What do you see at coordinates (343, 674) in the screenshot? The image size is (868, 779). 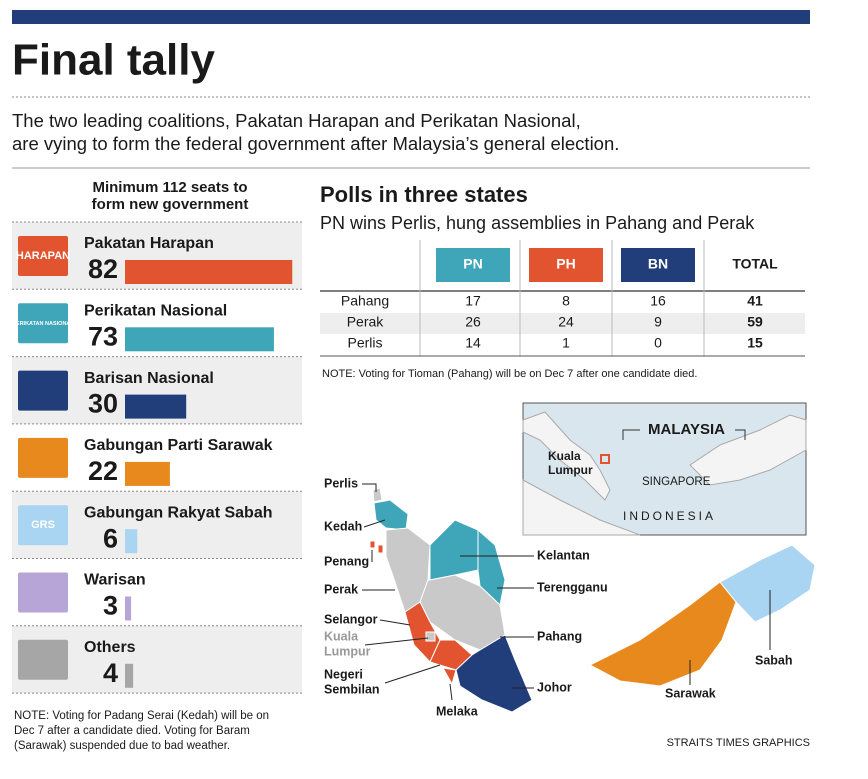 I see `map-label: Negeri` at bounding box center [343, 674].